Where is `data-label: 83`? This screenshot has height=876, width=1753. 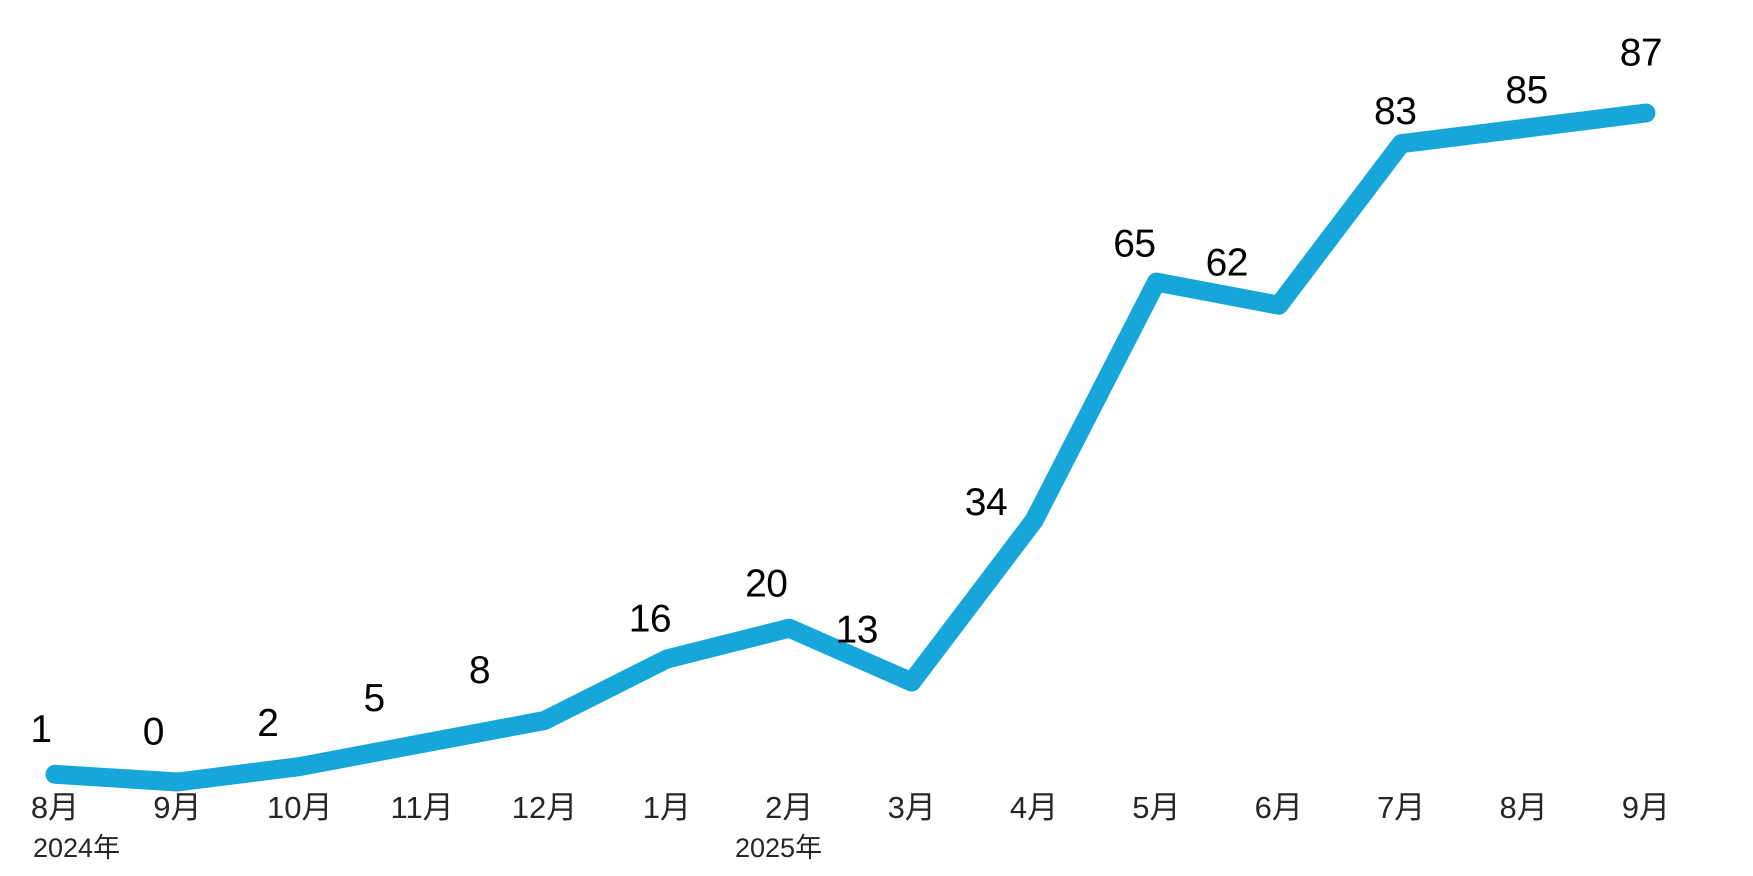 data-label: 83 is located at coordinates (1395, 111).